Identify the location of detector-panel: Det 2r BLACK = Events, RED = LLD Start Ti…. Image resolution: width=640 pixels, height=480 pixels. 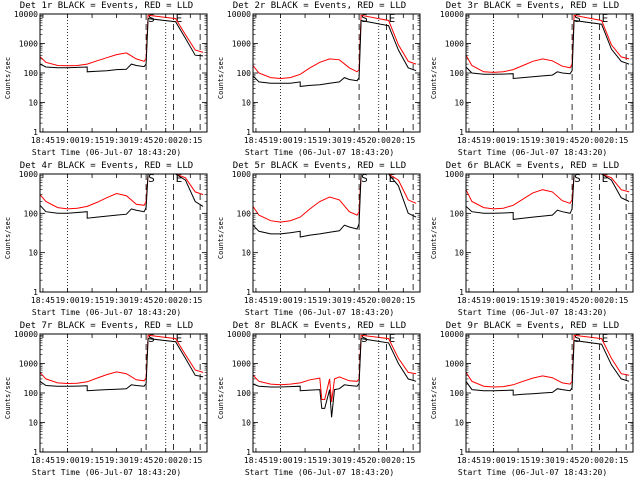
(319, 80).